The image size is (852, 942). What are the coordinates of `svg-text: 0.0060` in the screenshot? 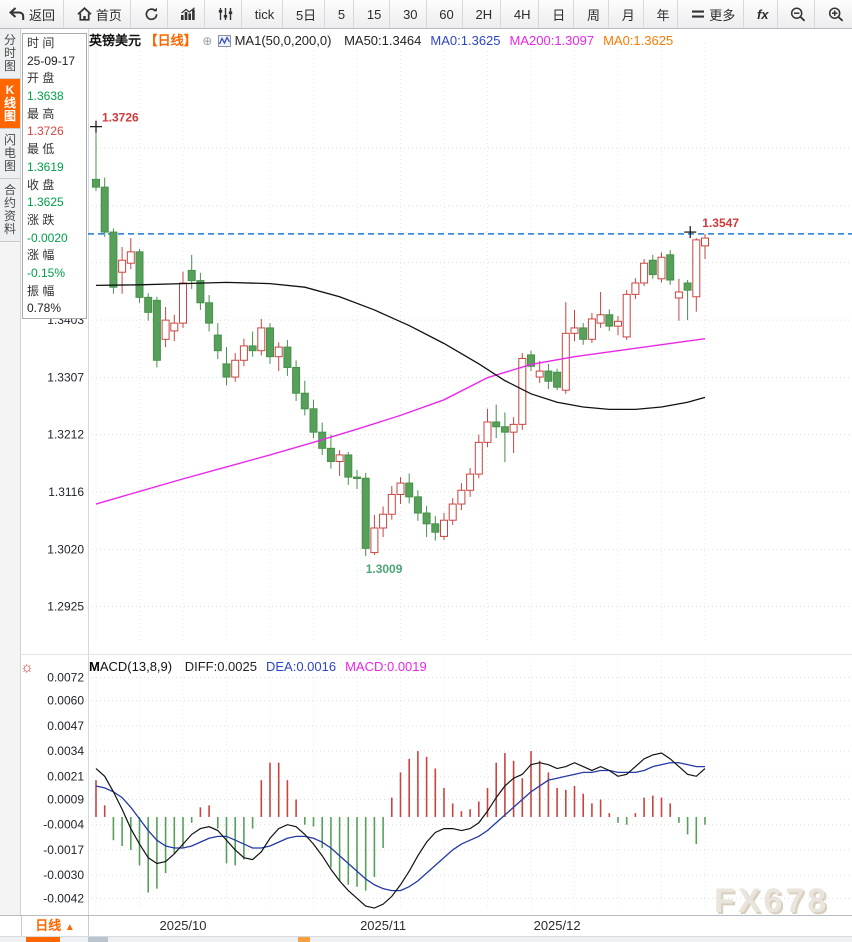 It's located at (65, 701).